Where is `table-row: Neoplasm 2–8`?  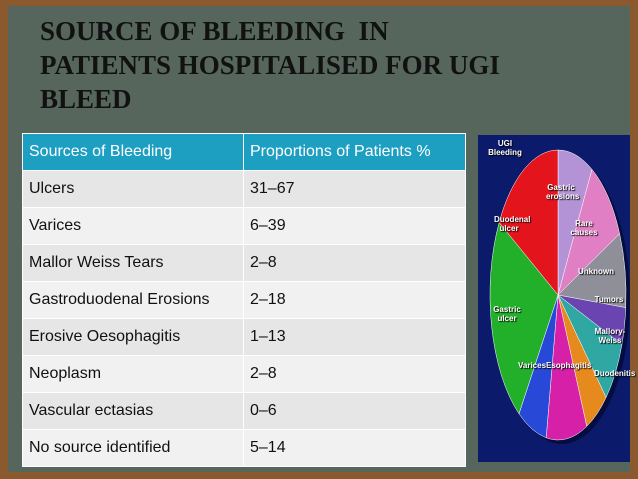 table-row: Neoplasm 2–8 is located at coordinates (244, 374).